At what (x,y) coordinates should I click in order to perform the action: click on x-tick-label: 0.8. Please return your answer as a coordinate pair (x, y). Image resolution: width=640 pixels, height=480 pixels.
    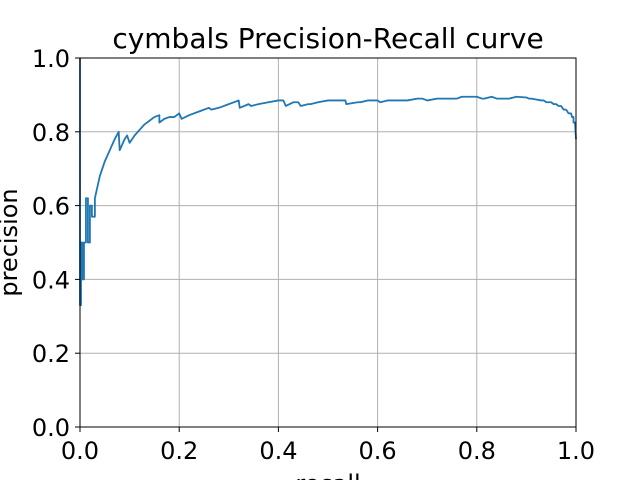
    Looking at the image, I should click on (477, 451).